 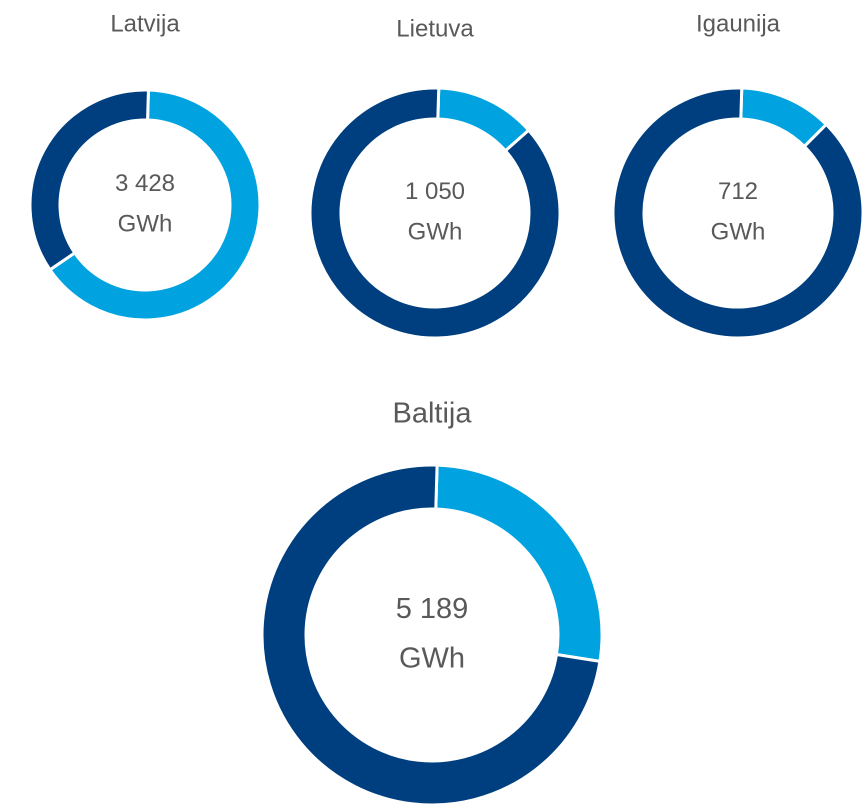 I want to click on center-value: 1 050, so click(x=435, y=191).